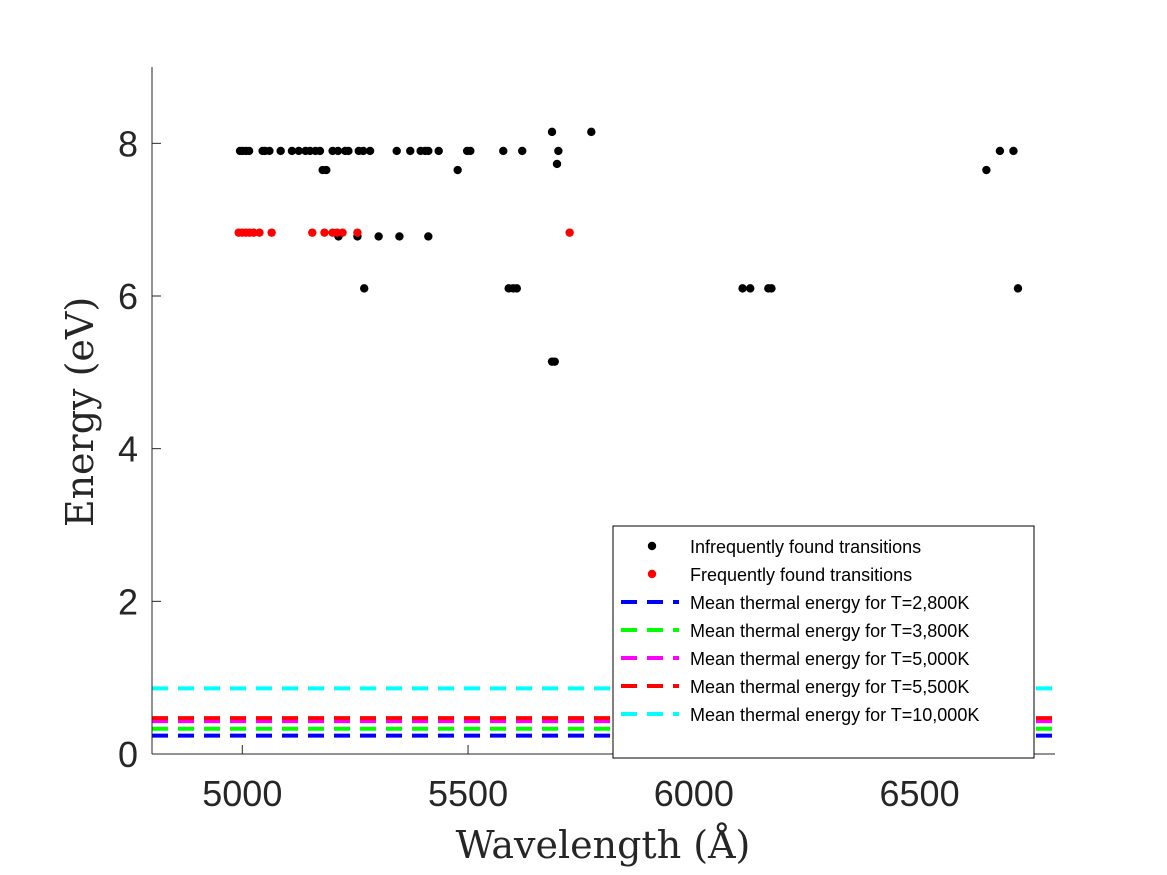 The image size is (1167, 875). What do you see at coordinates (128, 296) in the screenshot?
I see `y-tick-label: 6` at bounding box center [128, 296].